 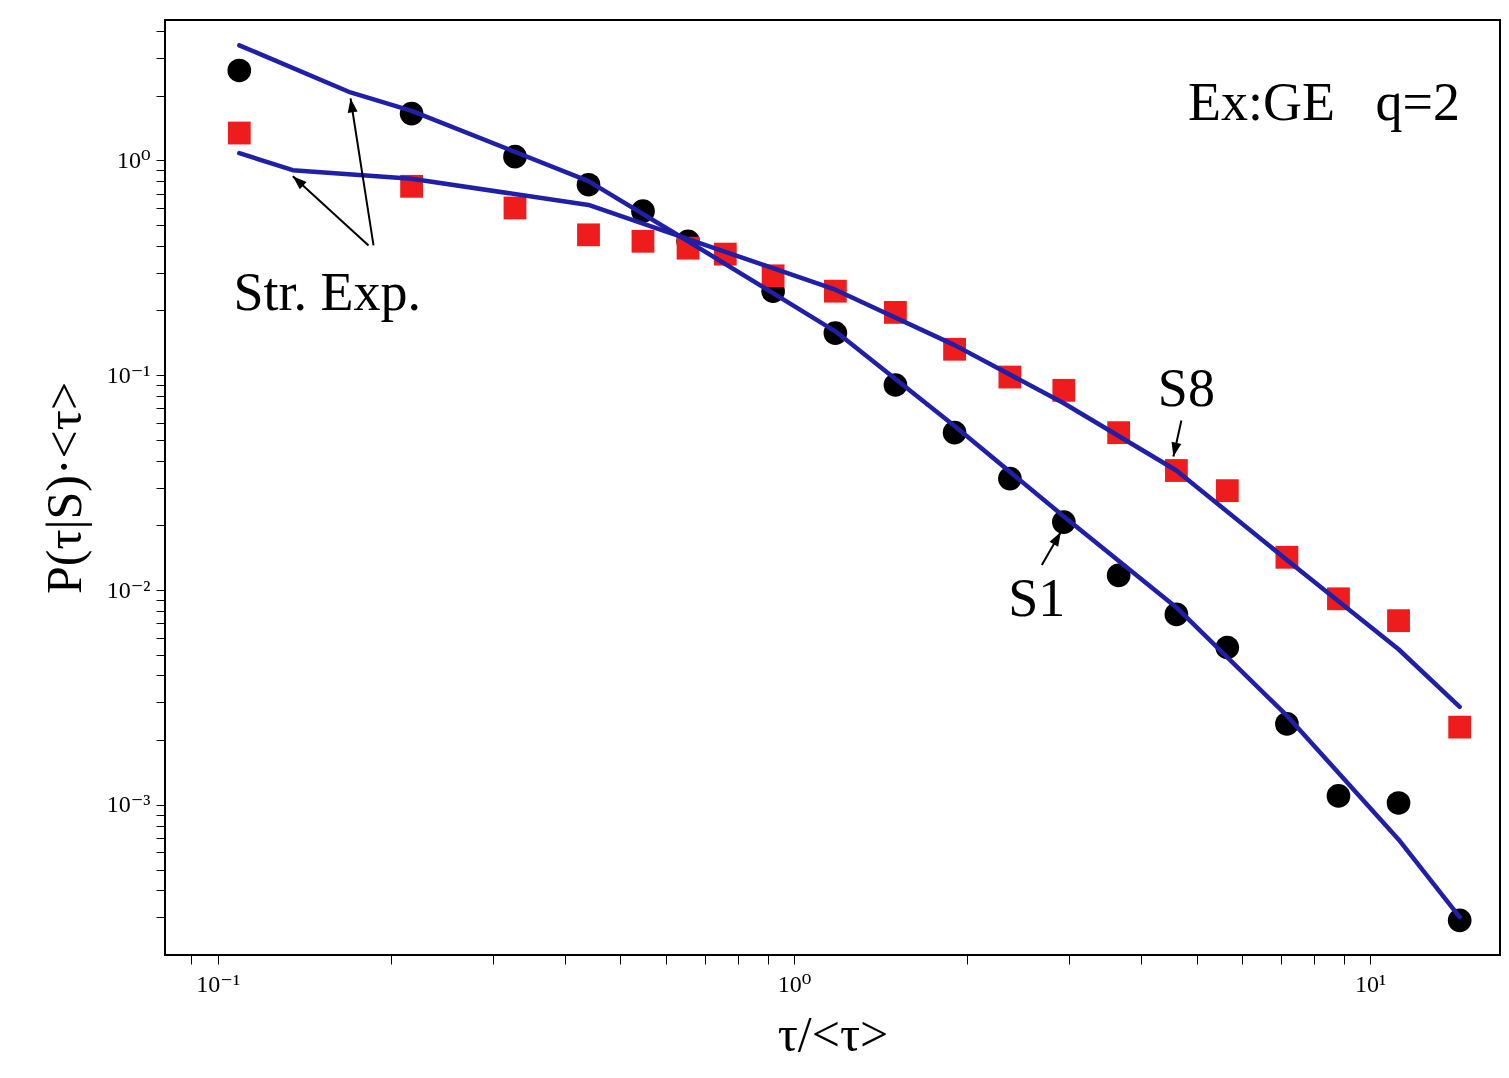 What do you see at coordinates (327, 292) in the screenshot?
I see `annotation: Str. Exp.` at bounding box center [327, 292].